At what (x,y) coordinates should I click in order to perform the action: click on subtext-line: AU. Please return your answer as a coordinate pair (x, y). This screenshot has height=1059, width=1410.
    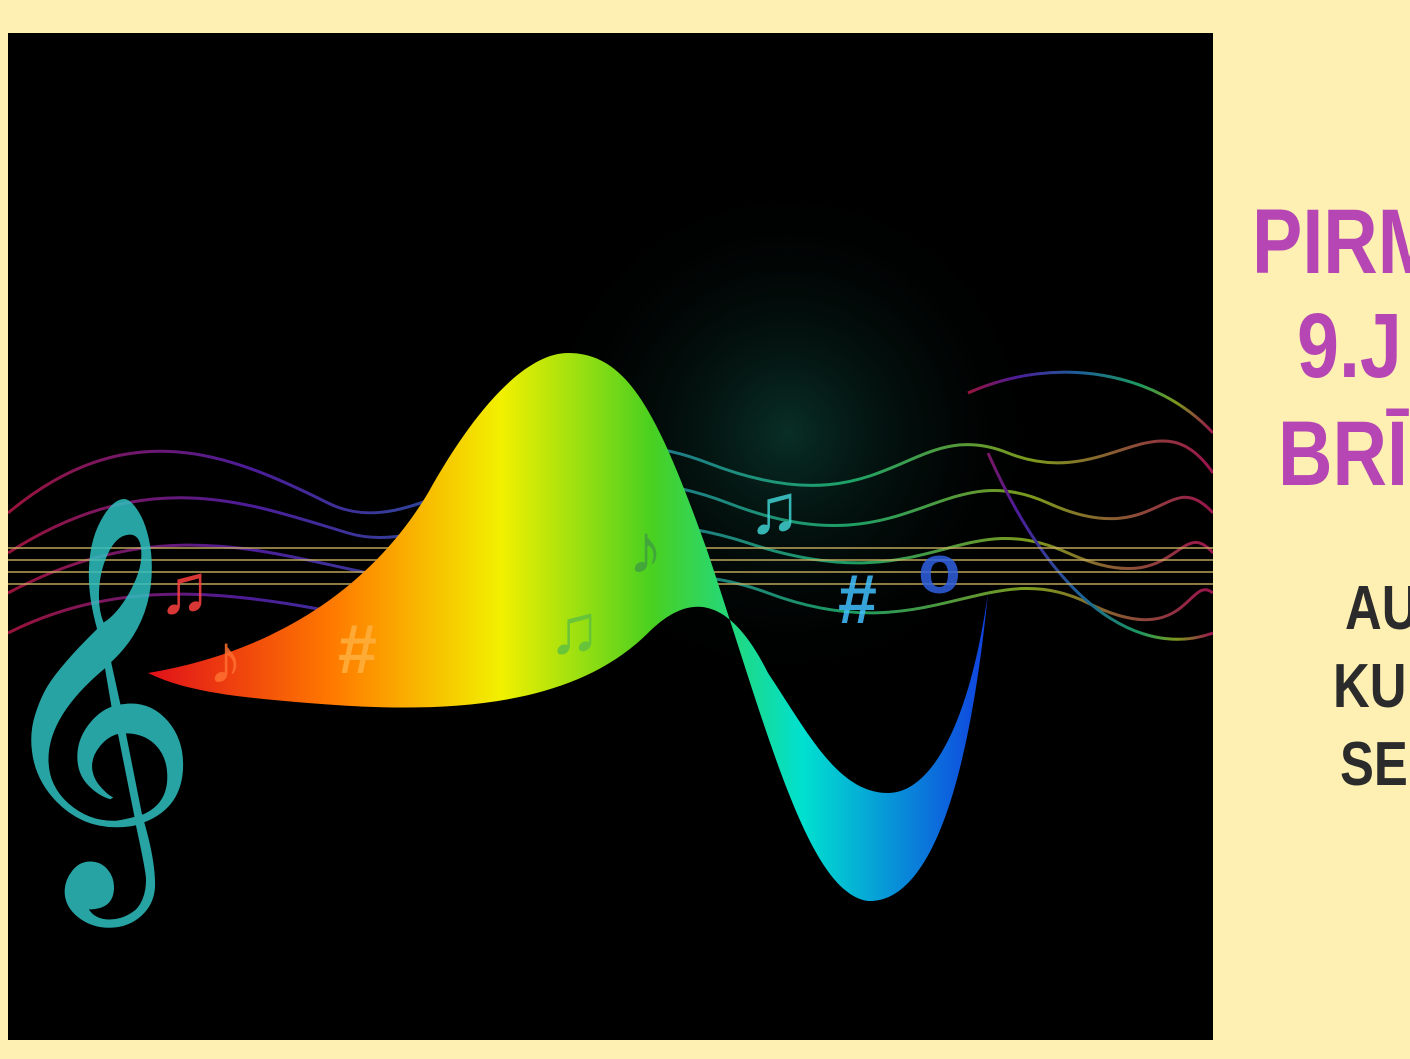
    Looking at the image, I should click on (1377, 608).